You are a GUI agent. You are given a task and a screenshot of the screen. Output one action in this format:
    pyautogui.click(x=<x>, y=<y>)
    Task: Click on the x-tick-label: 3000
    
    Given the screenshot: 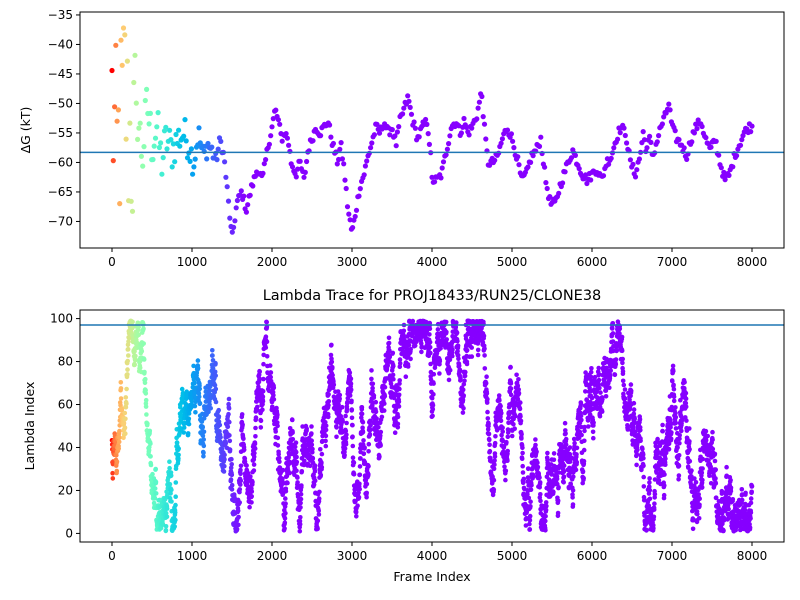 What is the action you would take?
    pyautogui.click(x=352, y=262)
    